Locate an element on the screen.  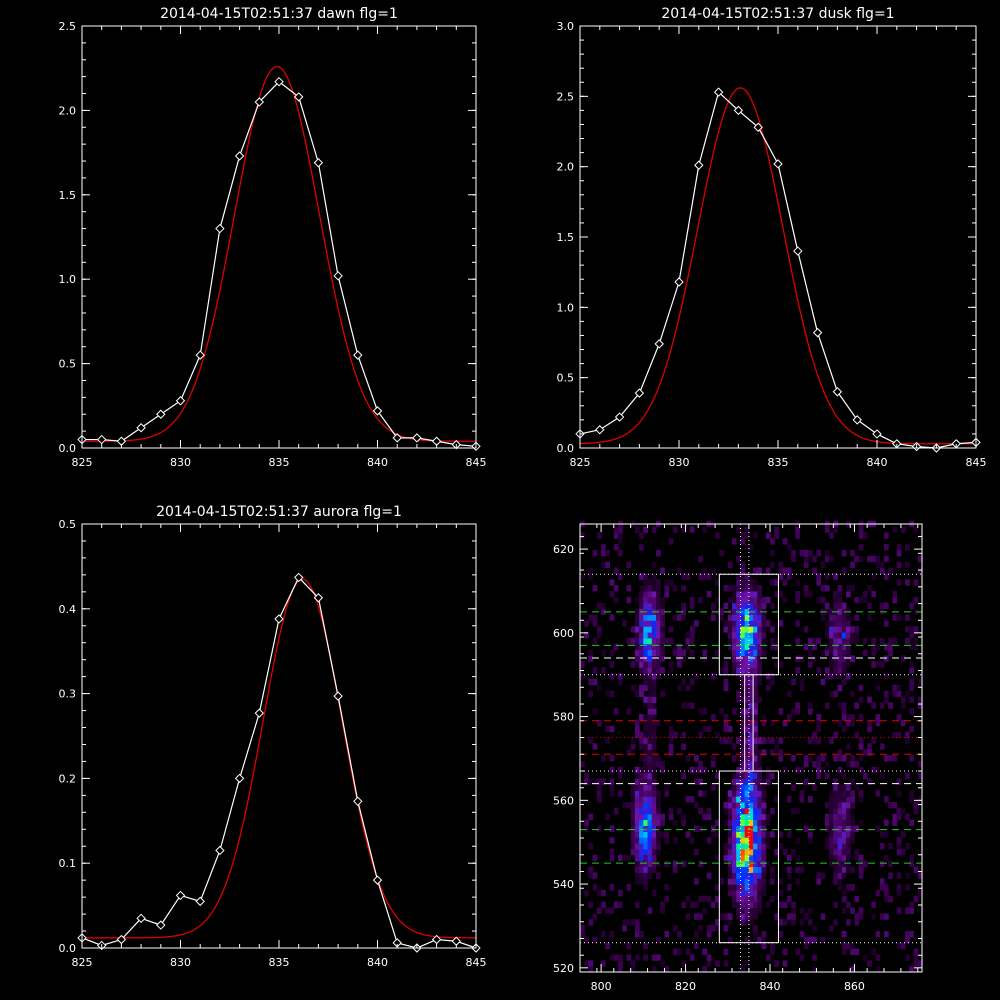
x-tick-label: 835 is located at coordinates (279, 962).